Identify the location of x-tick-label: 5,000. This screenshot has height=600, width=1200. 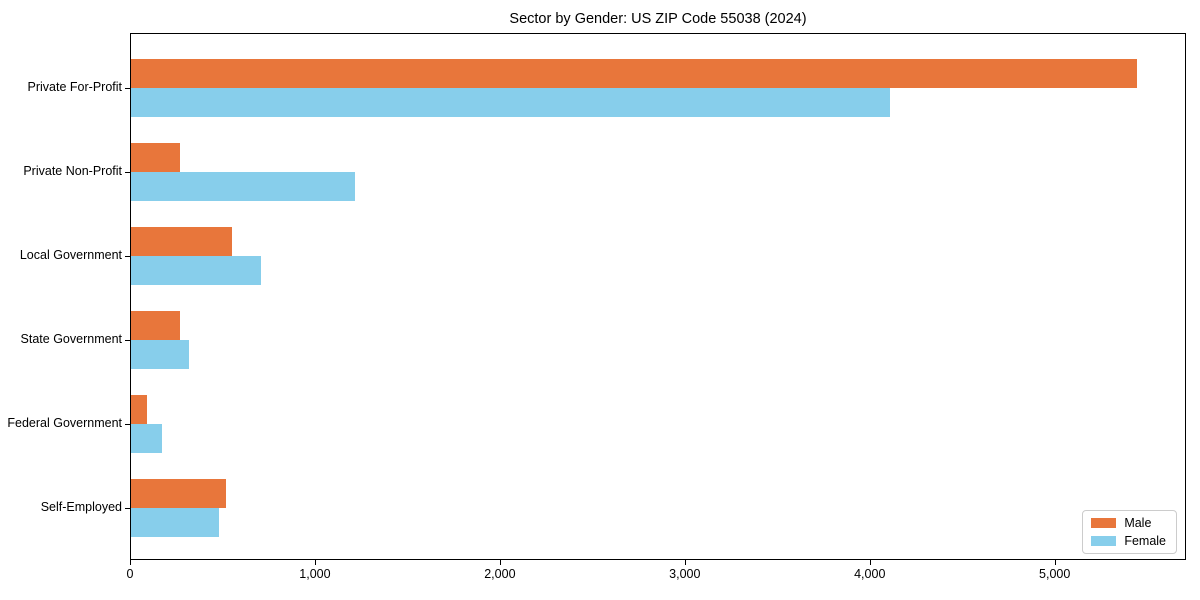
(1055, 574).